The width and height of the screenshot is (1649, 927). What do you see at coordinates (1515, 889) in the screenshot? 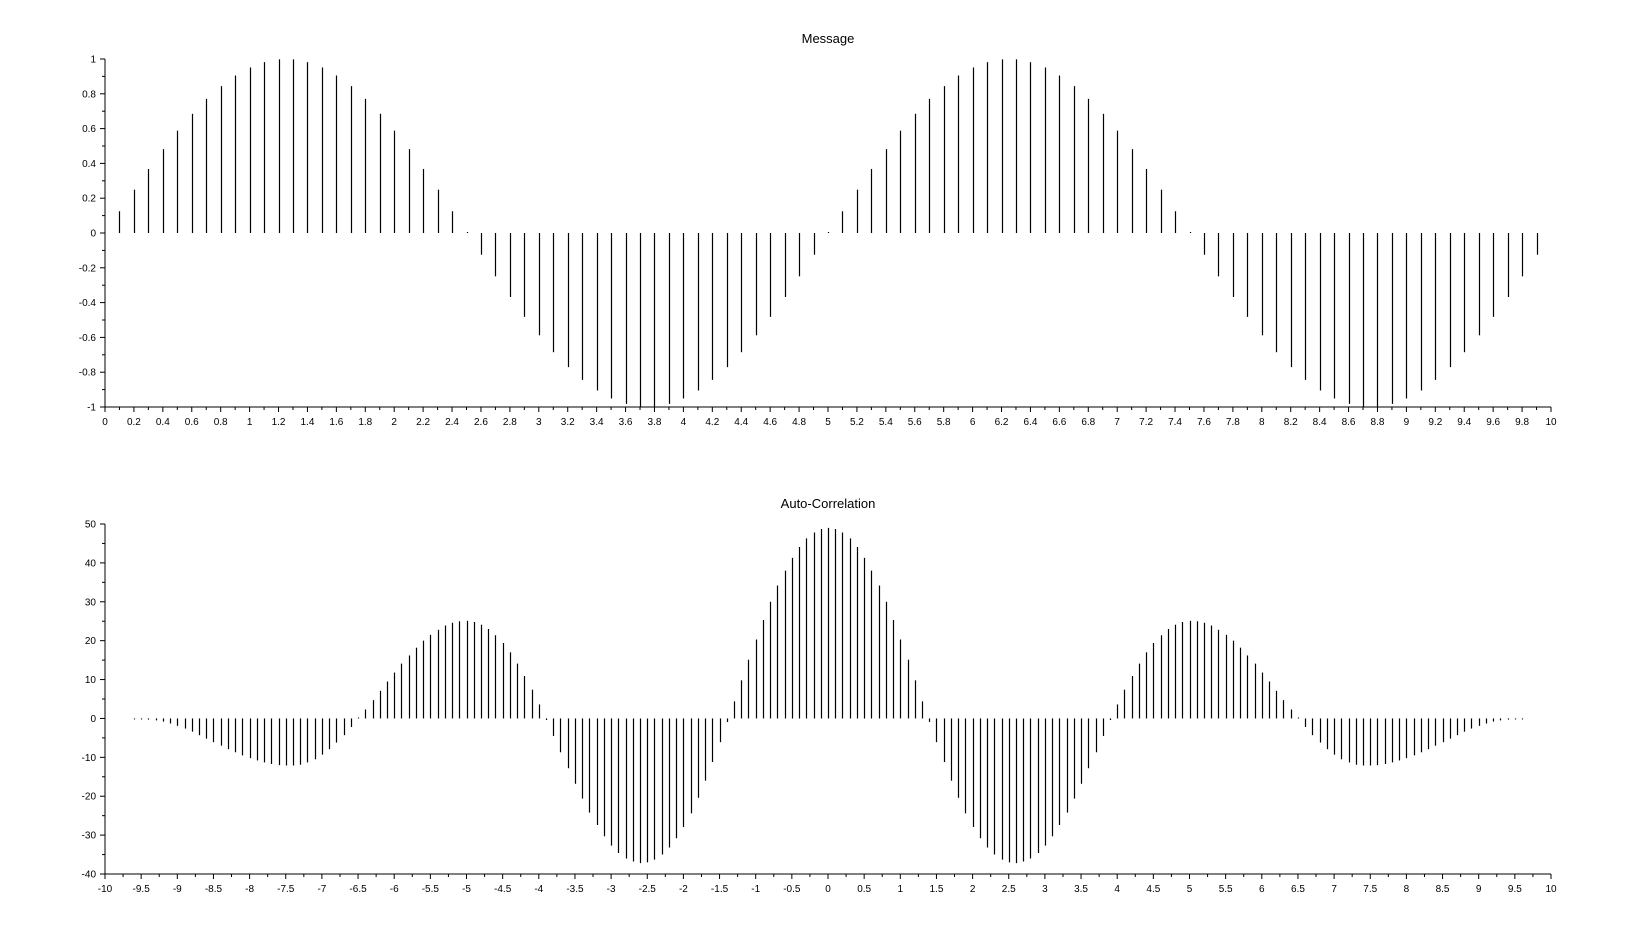
I see `auto-correlation-x-tick-label: 9.5` at bounding box center [1515, 889].